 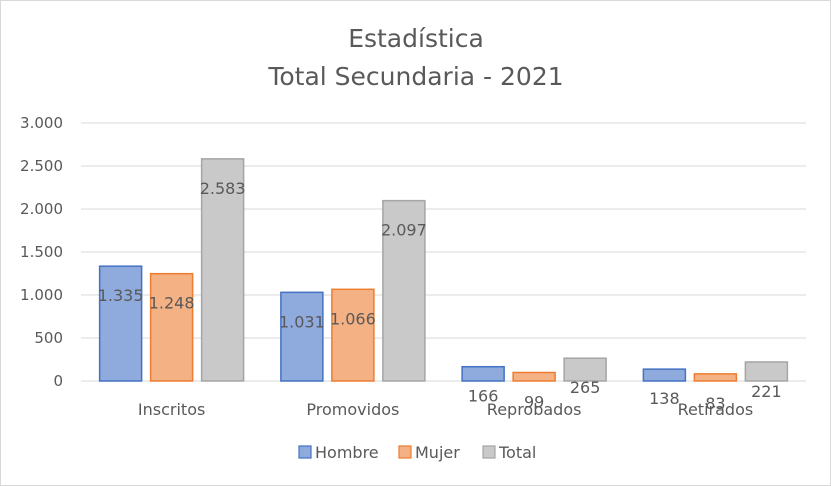 What do you see at coordinates (437, 452) in the screenshot?
I see `legend-label: Mujer` at bounding box center [437, 452].